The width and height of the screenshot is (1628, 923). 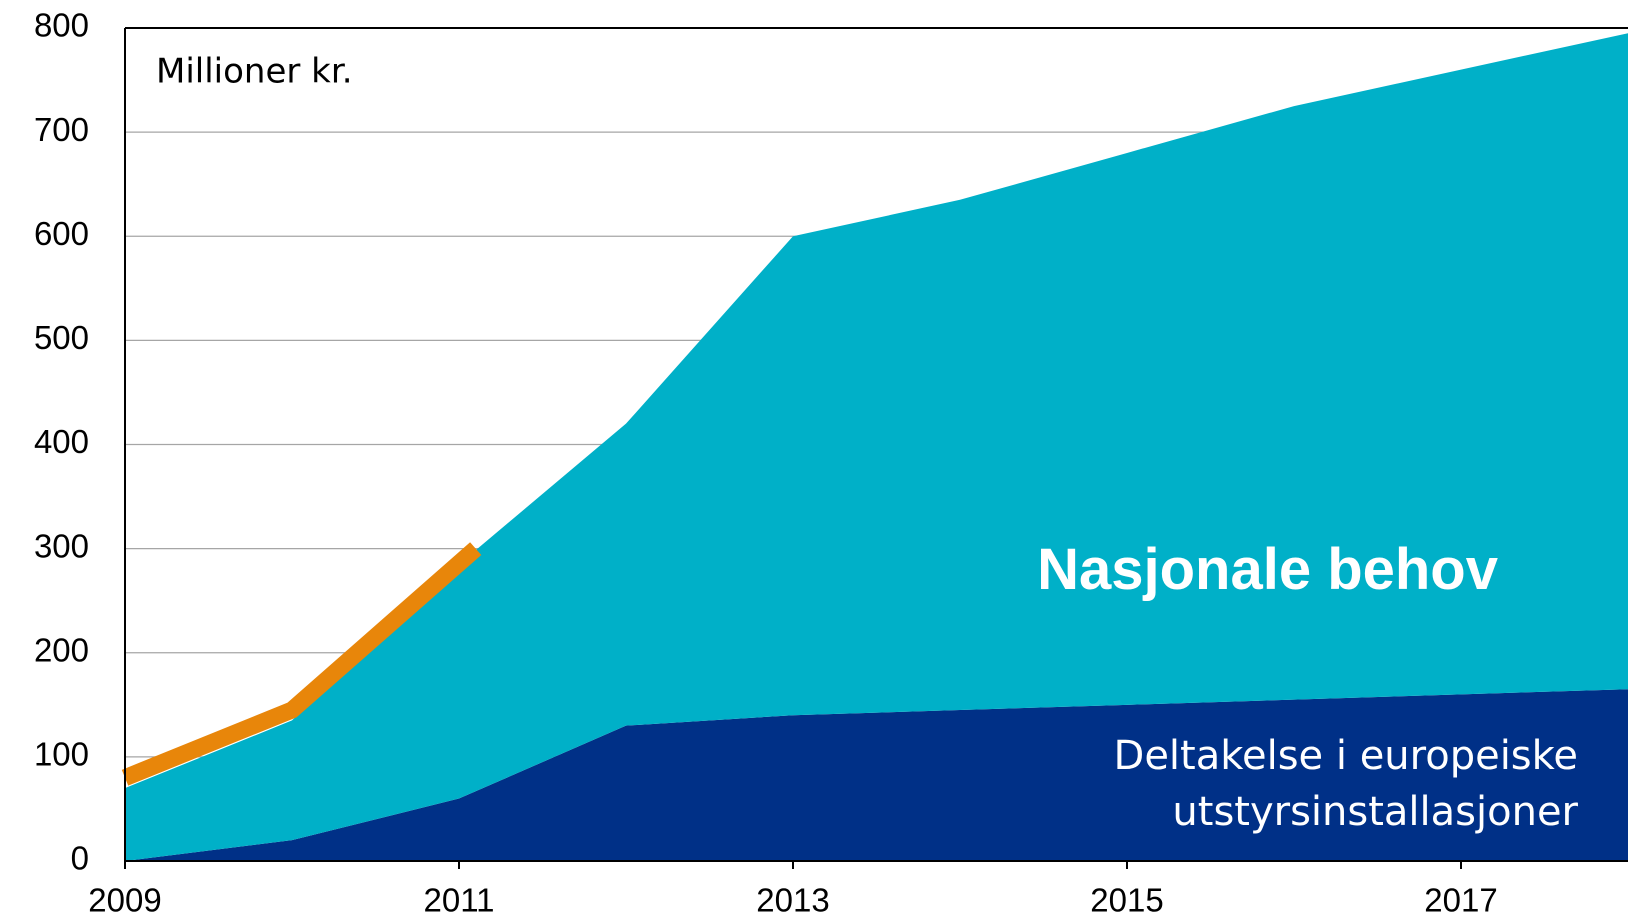 What do you see at coordinates (61, 129) in the screenshot?
I see `y-tick-label: 700` at bounding box center [61, 129].